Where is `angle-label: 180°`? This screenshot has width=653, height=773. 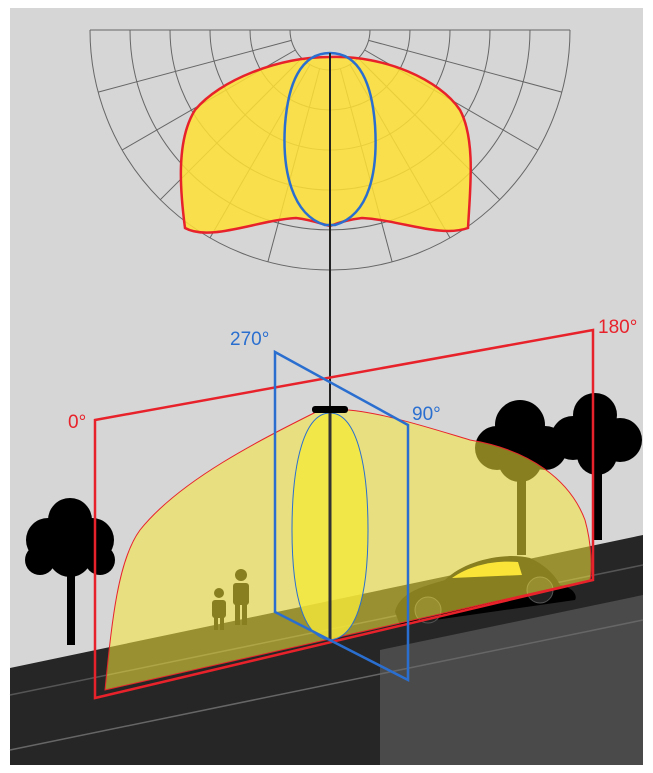
angle-label: 180° is located at coordinates (617, 327).